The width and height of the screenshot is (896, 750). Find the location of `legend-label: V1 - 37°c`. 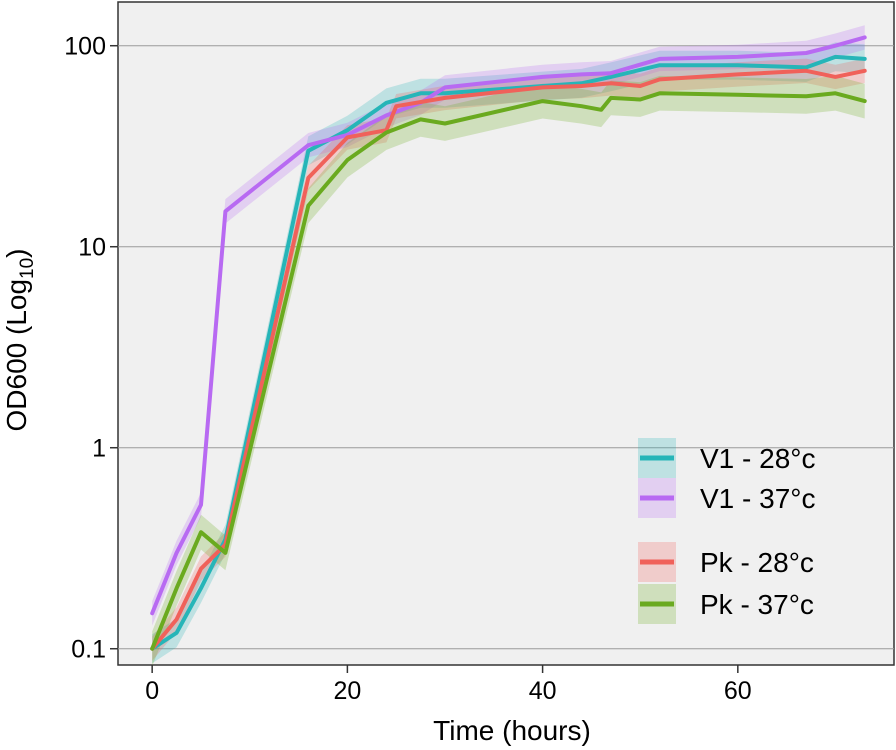

legend-label: V1 - 37°c is located at coordinates (757, 498).